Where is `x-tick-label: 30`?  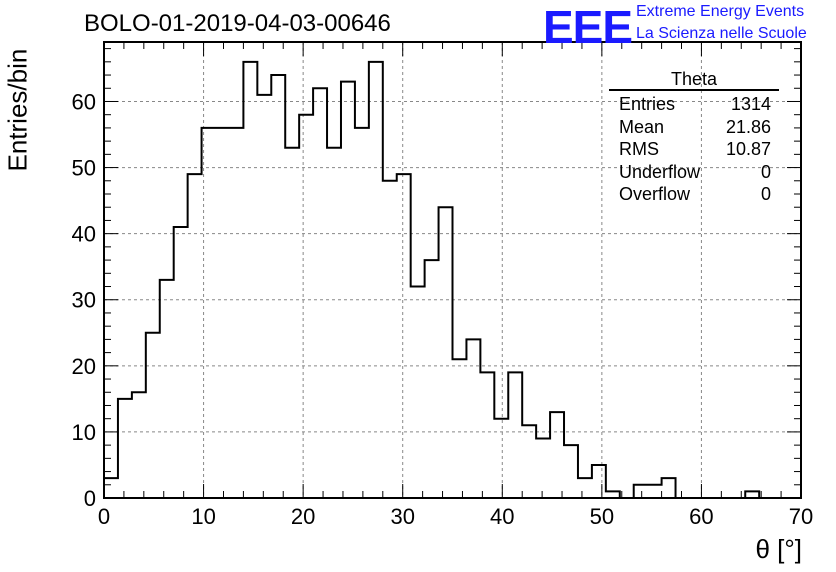 x-tick-label: 30 is located at coordinates (402, 516).